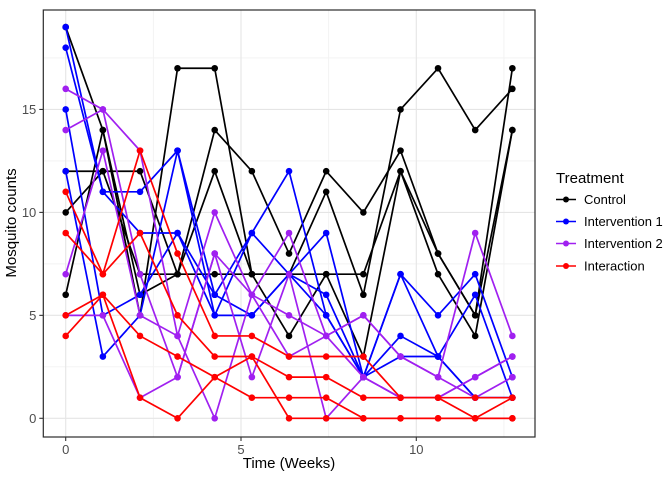 The height and width of the screenshot is (480, 672). I want to click on x-tick-label: 10, so click(416, 449).